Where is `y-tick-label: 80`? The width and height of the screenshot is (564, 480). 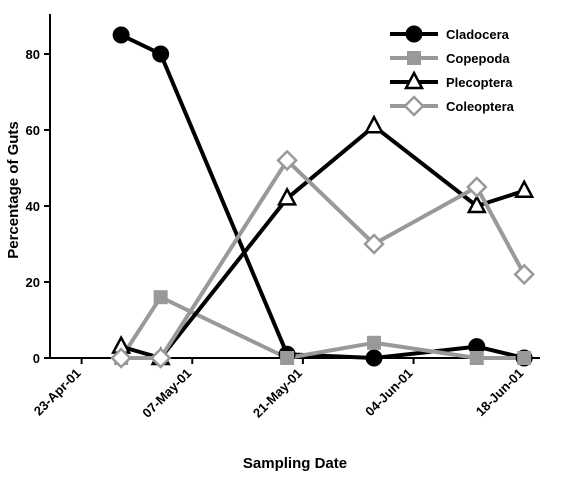
y-tick-label: 80 is located at coordinates (33, 54).